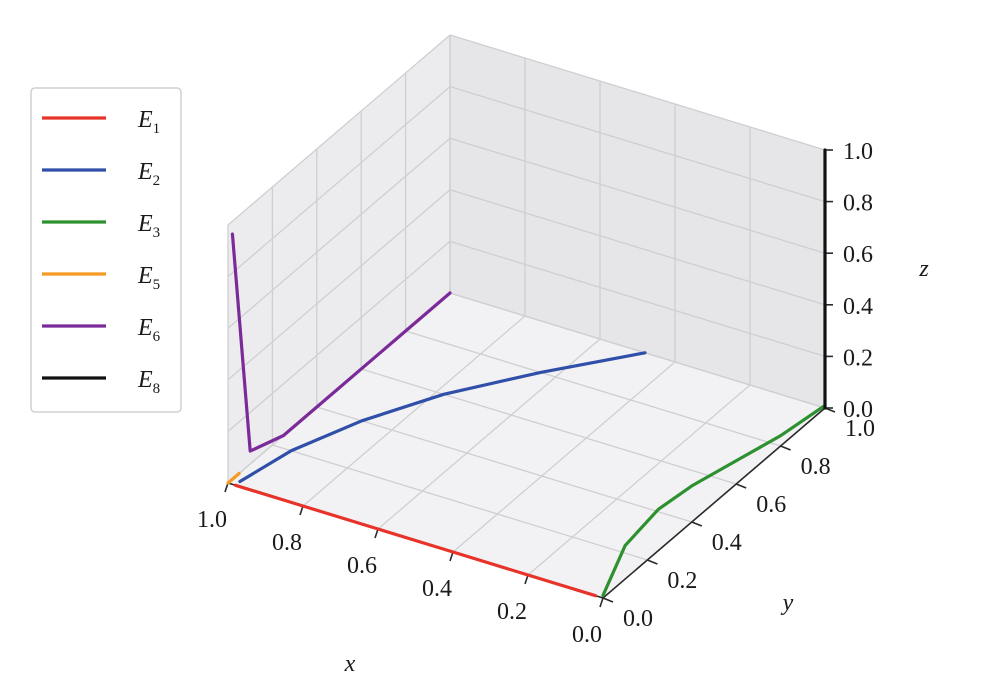 This screenshot has width=987, height=700. What do you see at coordinates (771, 505) in the screenshot?
I see `y-tick-label: 0.6` at bounding box center [771, 505].